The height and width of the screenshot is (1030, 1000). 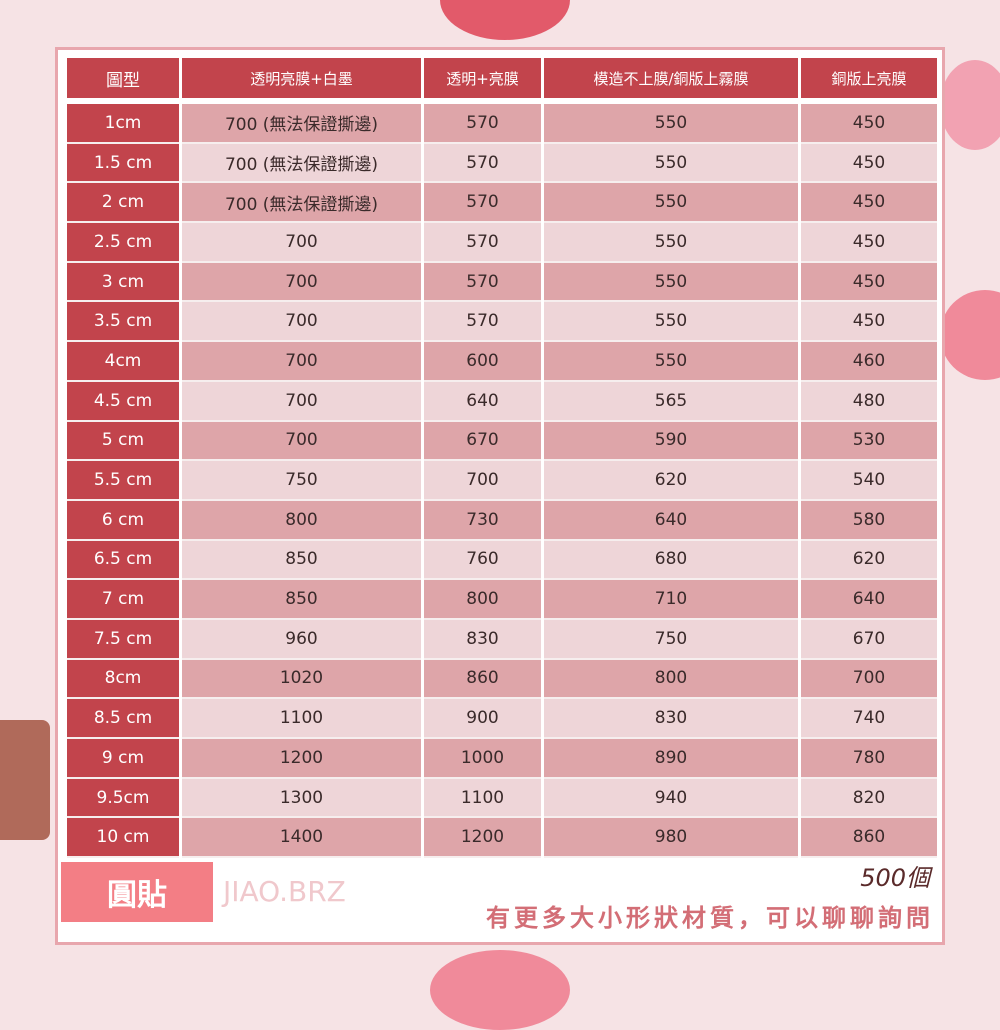 What do you see at coordinates (482, 362) in the screenshot?
I see `price-cell: 600` at bounding box center [482, 362].